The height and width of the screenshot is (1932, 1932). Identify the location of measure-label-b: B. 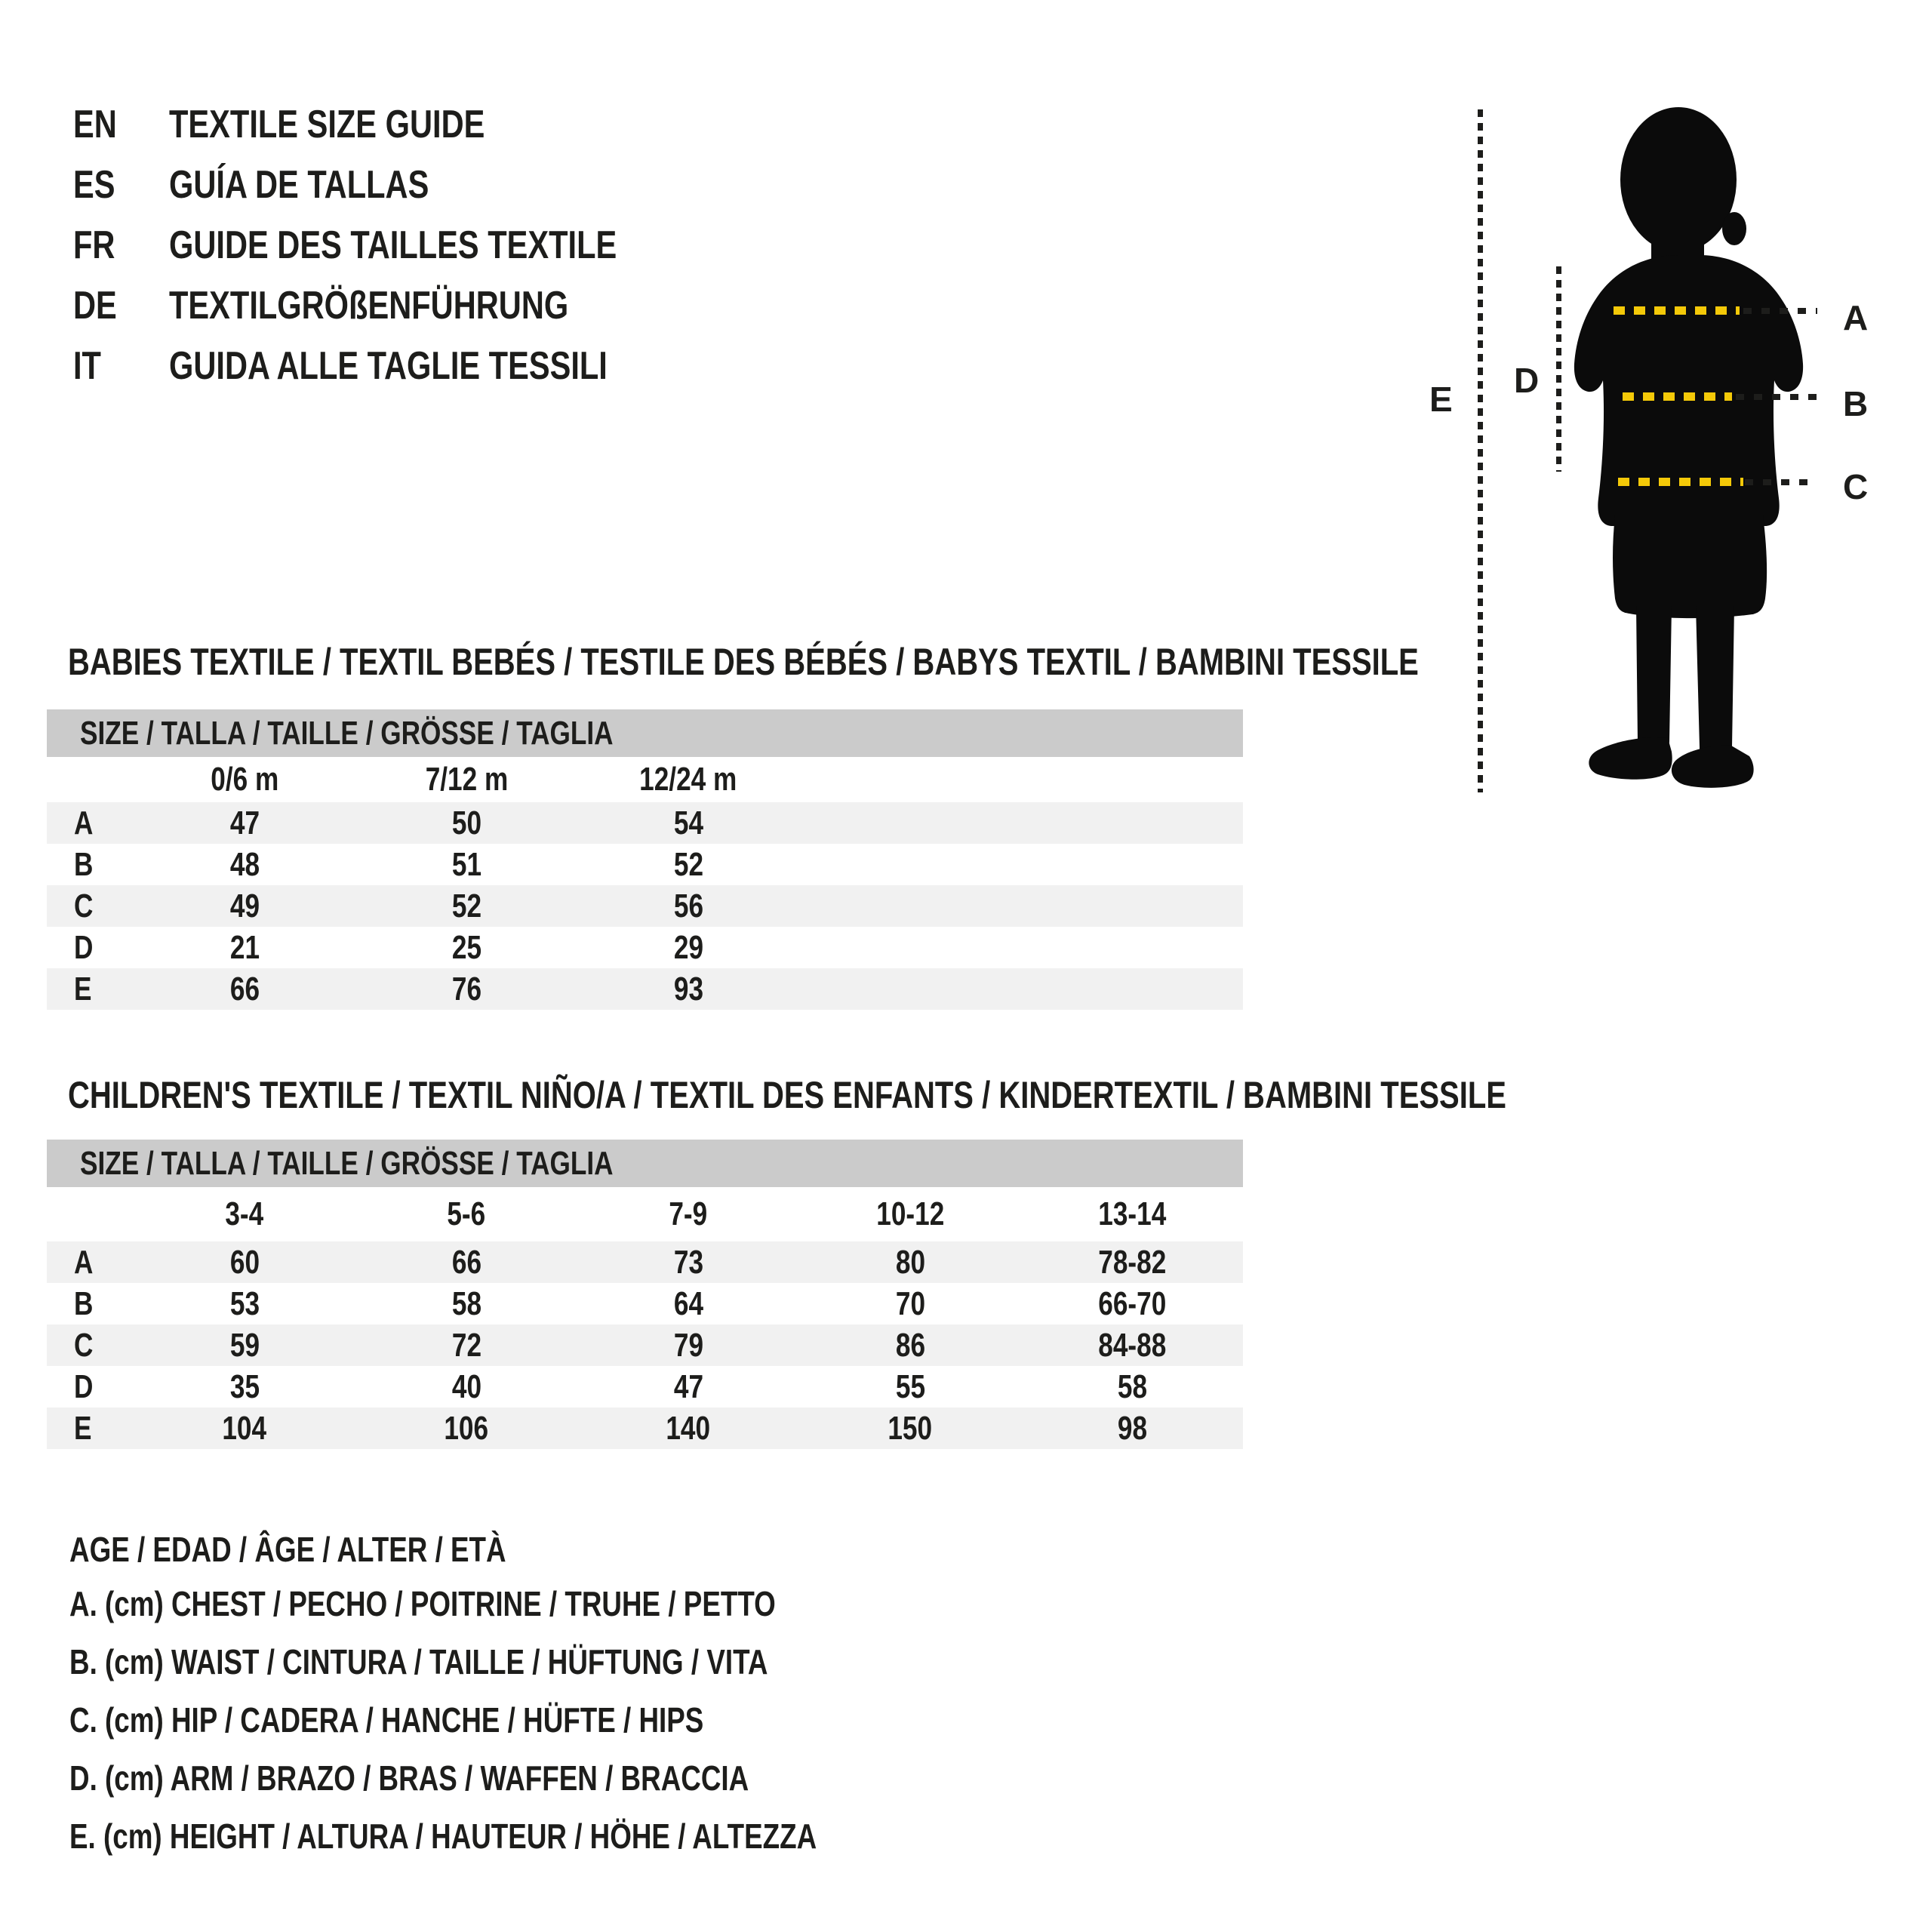
(1856, 403).